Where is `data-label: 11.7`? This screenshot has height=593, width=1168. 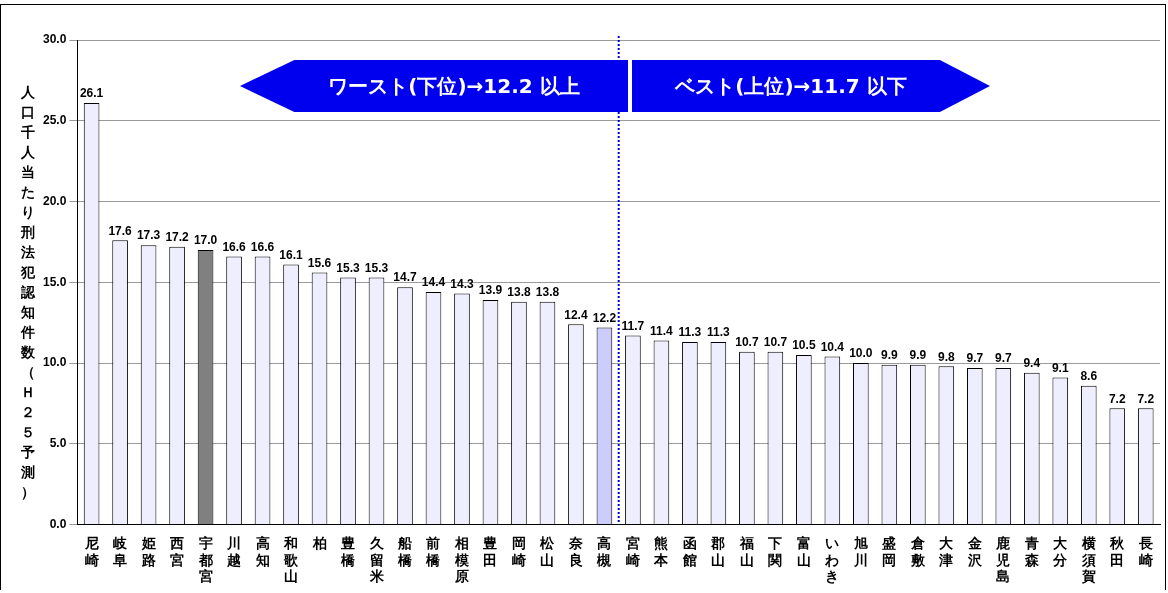
data-label: 11.7 is located at coordinates (633, 325).